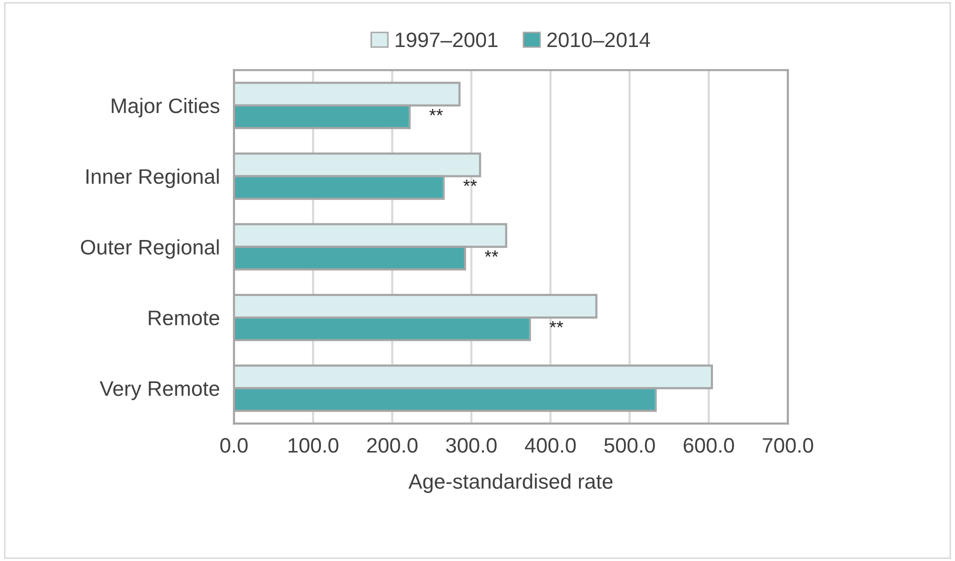  Describe the element at coordinates (709, 445) in the screenshot. I see `x-tick-label: 600.0` at that location.